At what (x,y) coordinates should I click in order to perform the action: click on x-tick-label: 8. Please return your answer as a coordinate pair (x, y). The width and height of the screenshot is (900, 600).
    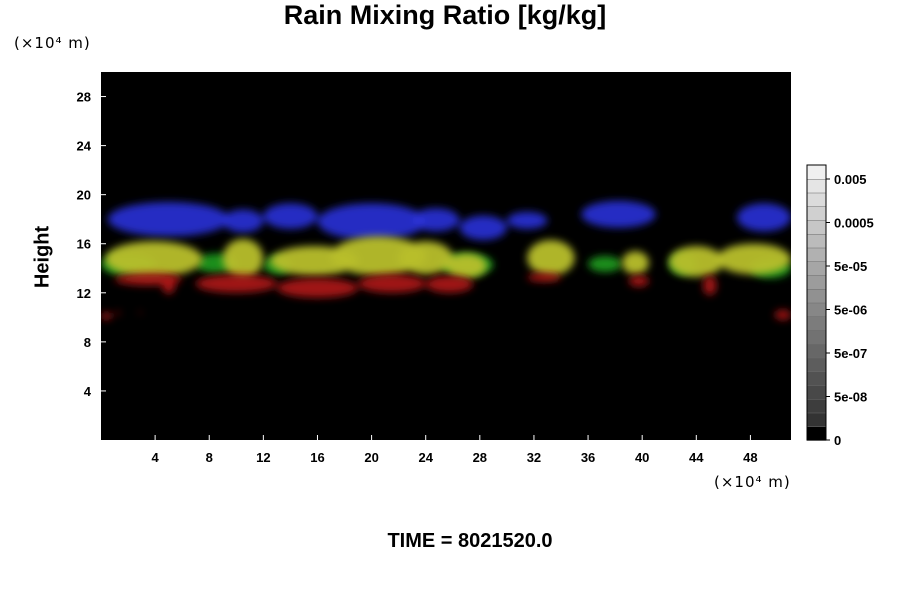
    Looking at the image, I should click on (209, 457).